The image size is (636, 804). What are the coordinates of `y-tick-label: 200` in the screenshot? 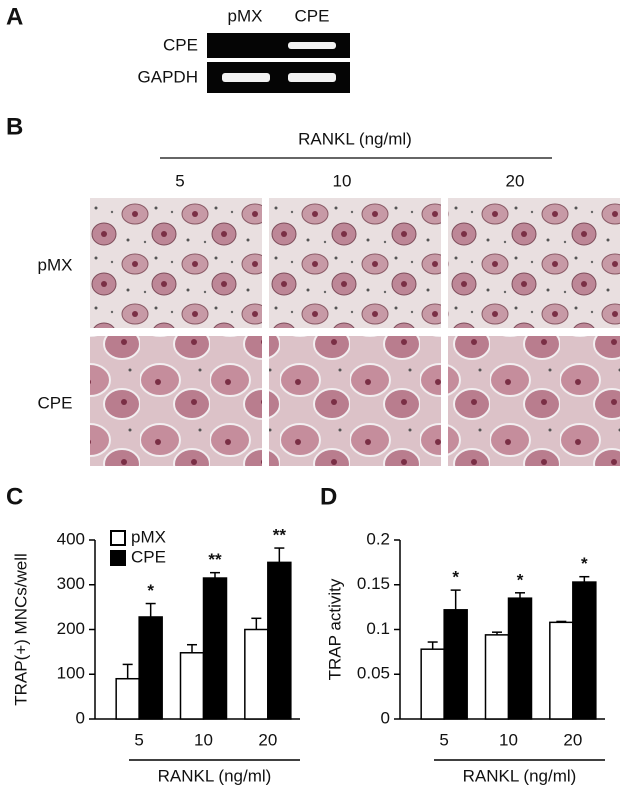 It's located at (71, 628).